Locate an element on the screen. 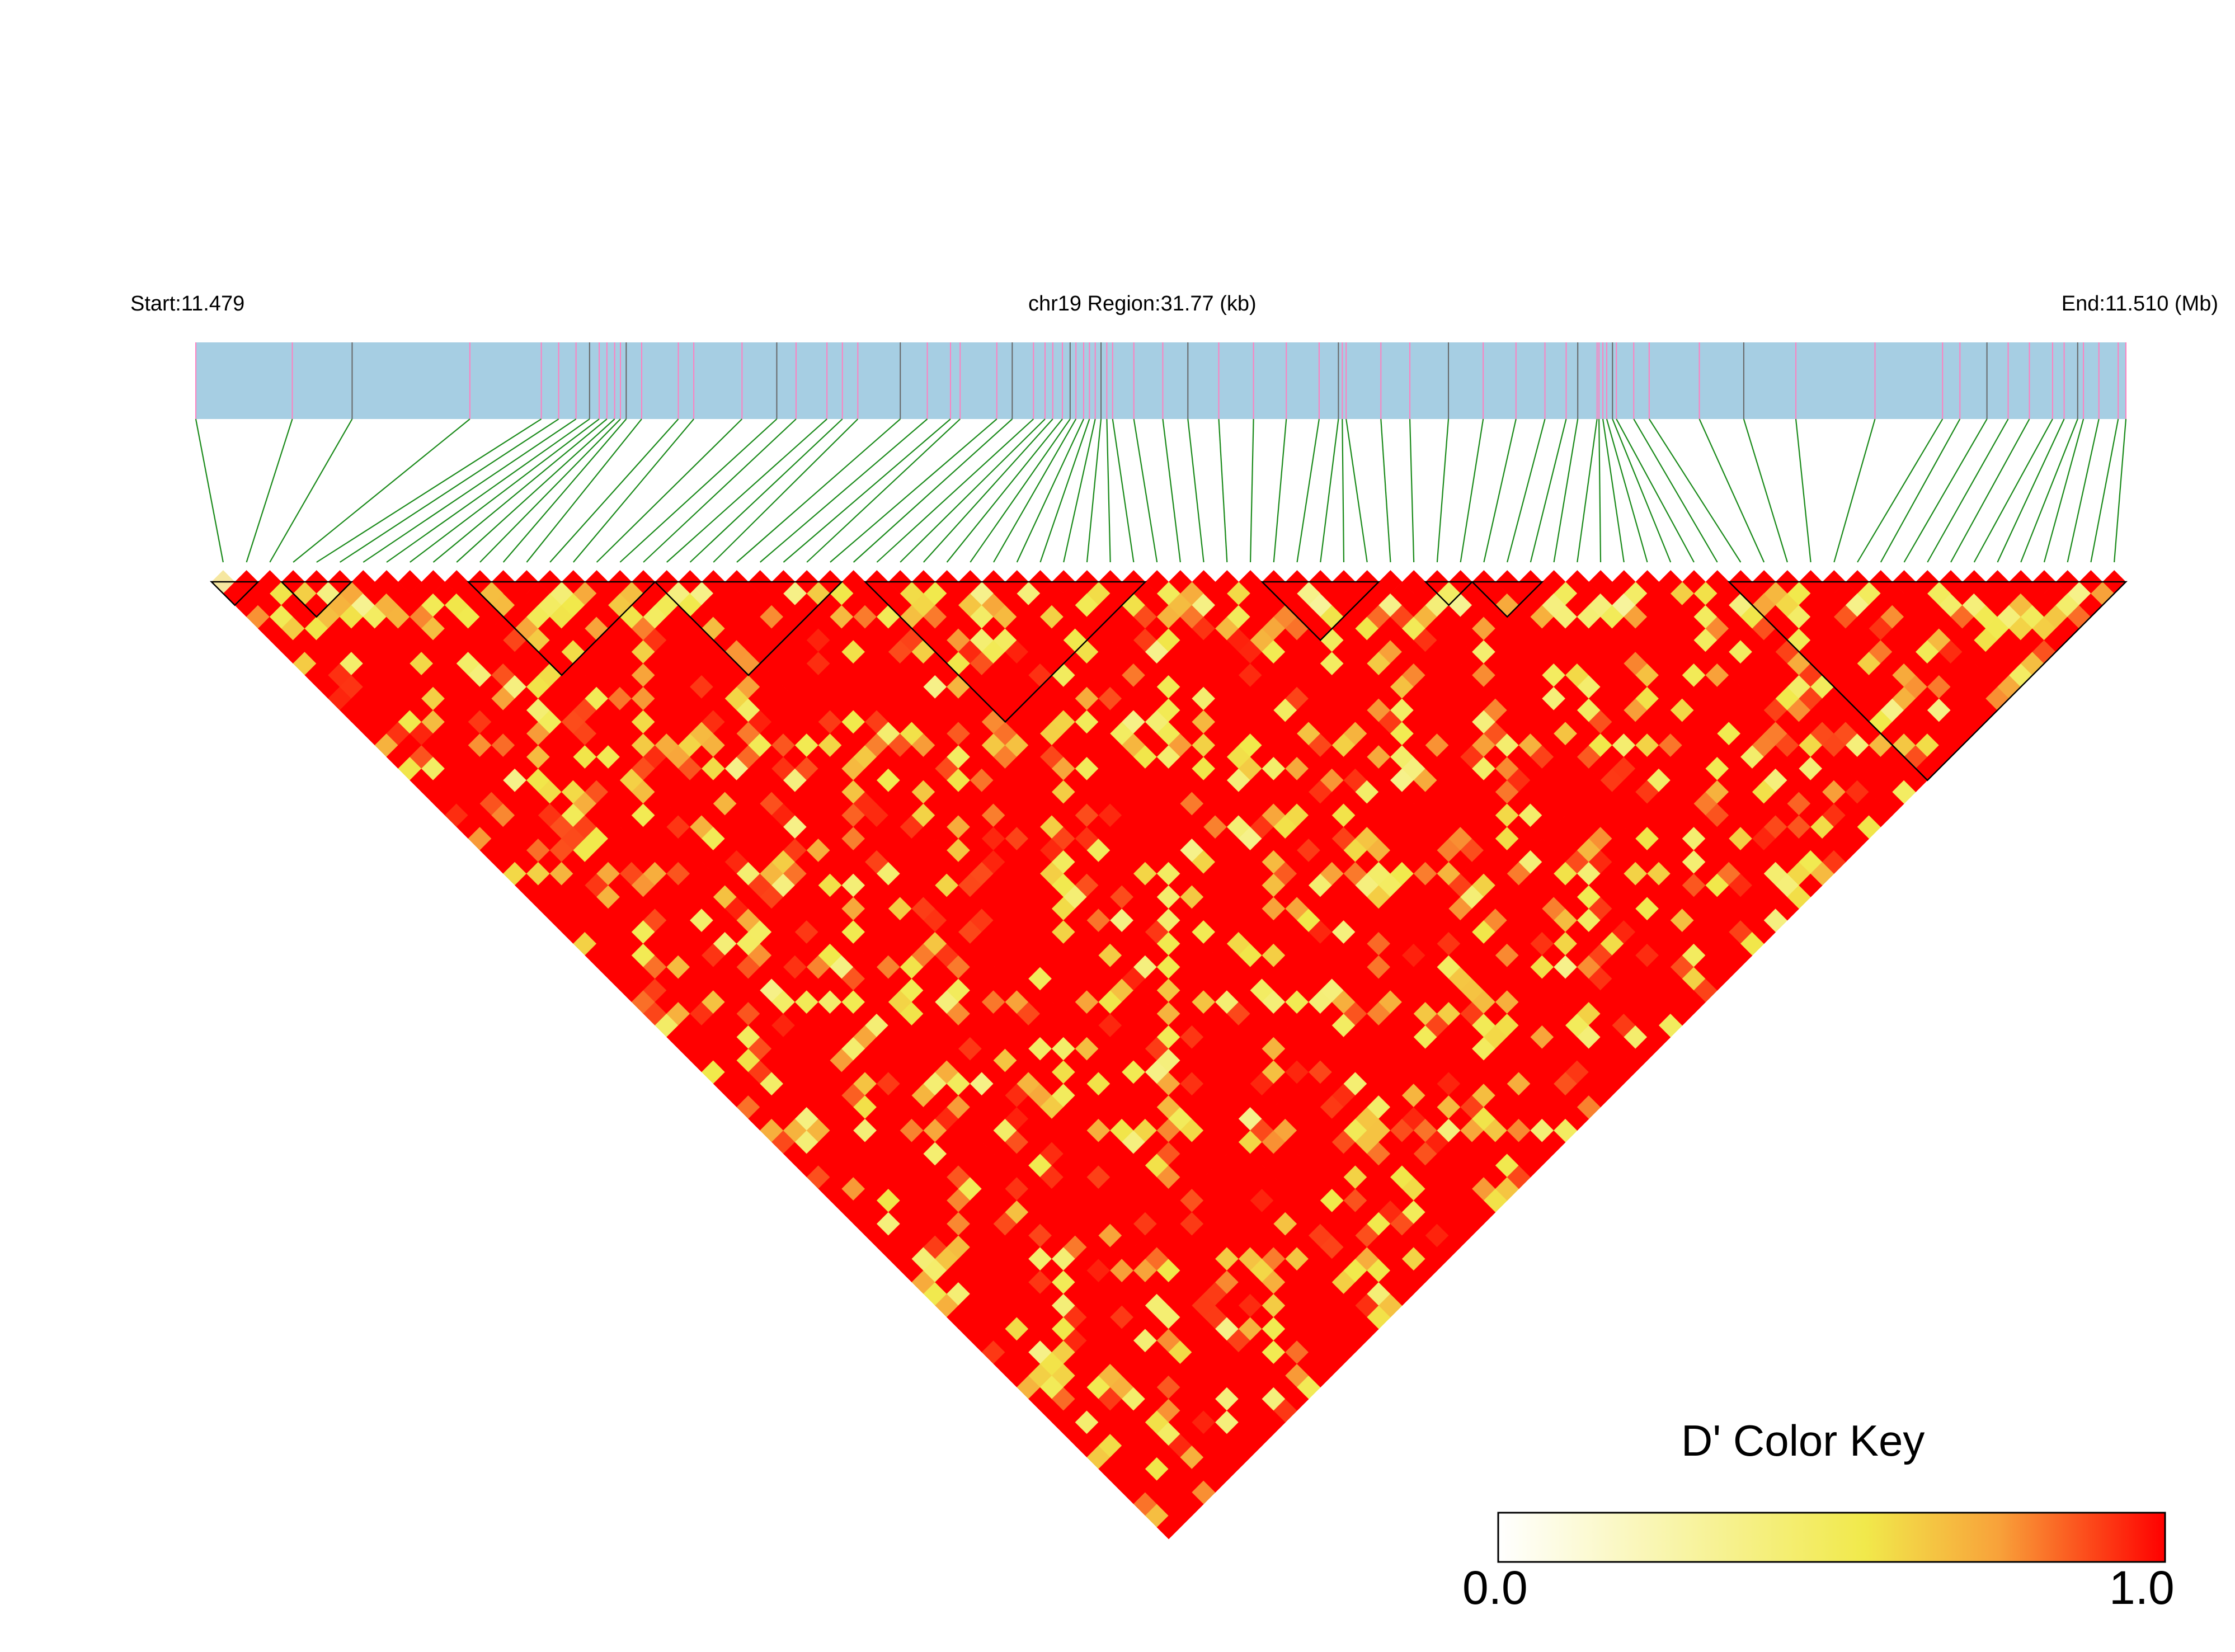 The image size is (2235, 1652). haplotype-block-outlines is located at coordinates (1168, 682).